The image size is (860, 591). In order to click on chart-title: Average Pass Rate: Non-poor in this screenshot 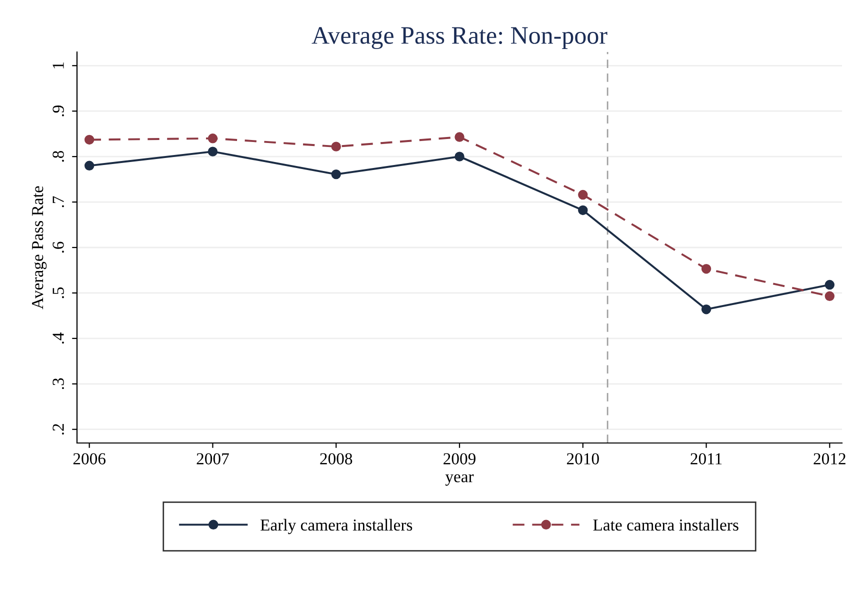, I will do `click(460, 38)`.